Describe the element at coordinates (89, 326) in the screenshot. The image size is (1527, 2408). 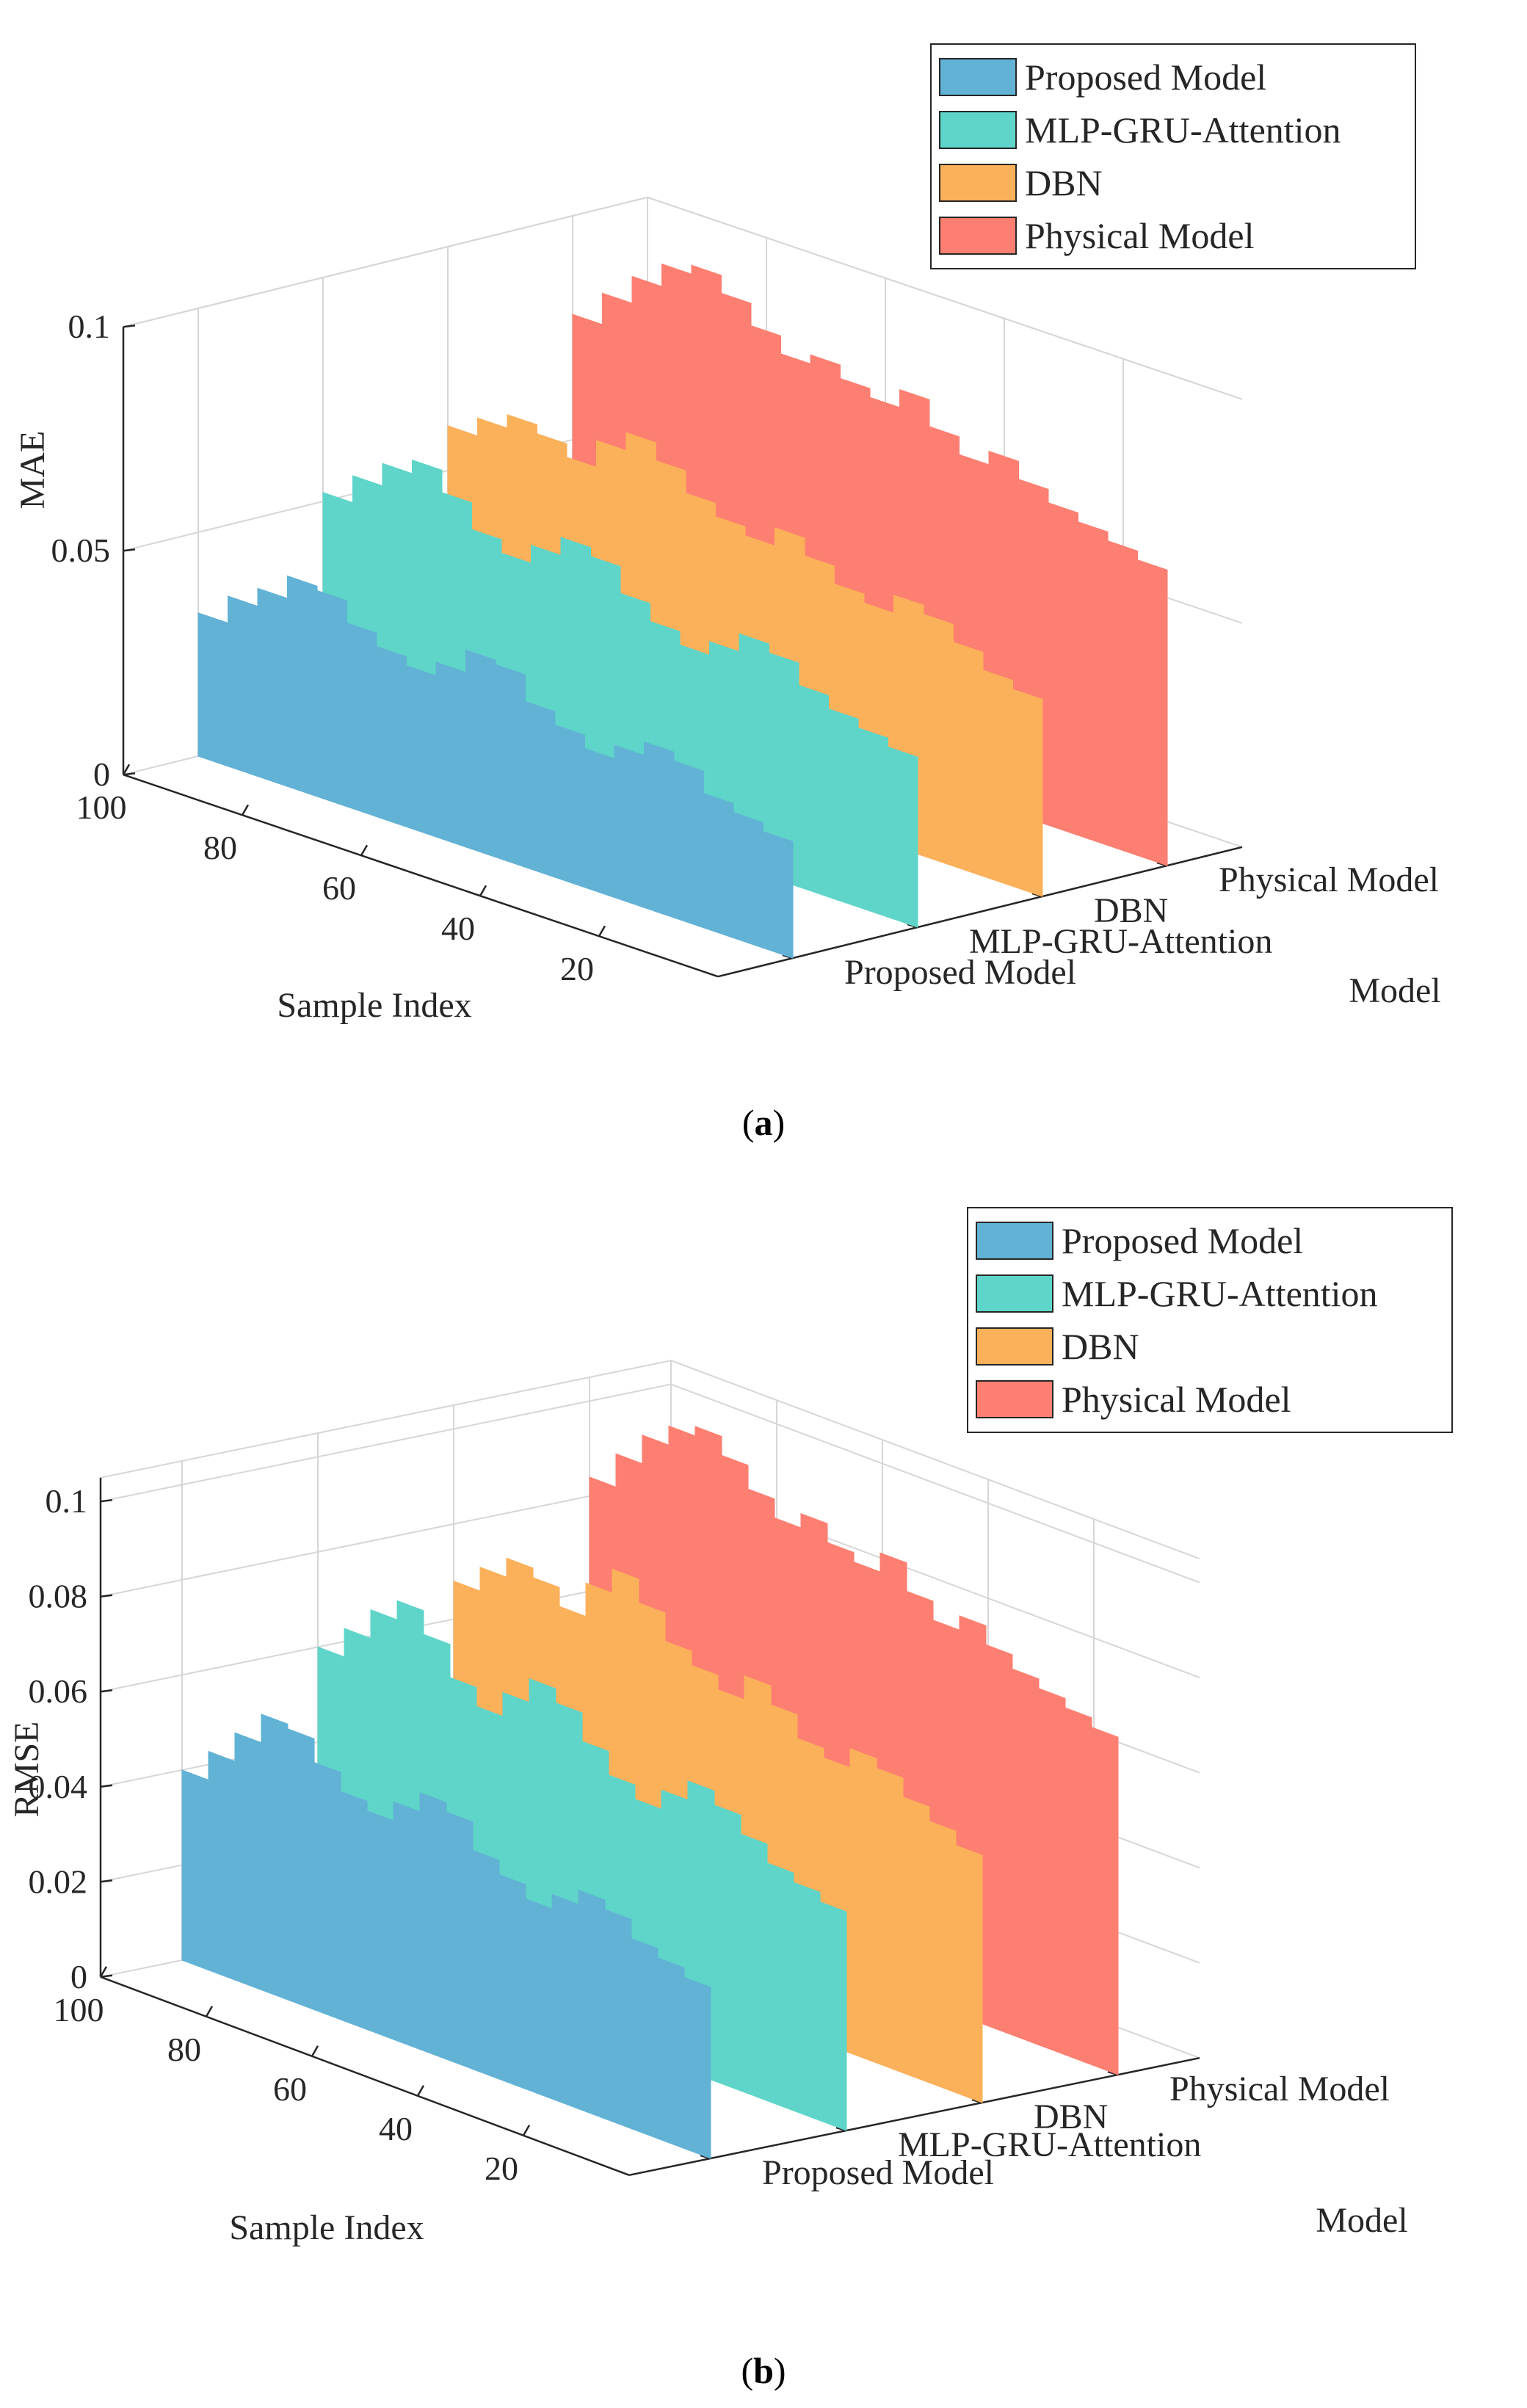
I see `z-tick-label: 0.1` at that location.